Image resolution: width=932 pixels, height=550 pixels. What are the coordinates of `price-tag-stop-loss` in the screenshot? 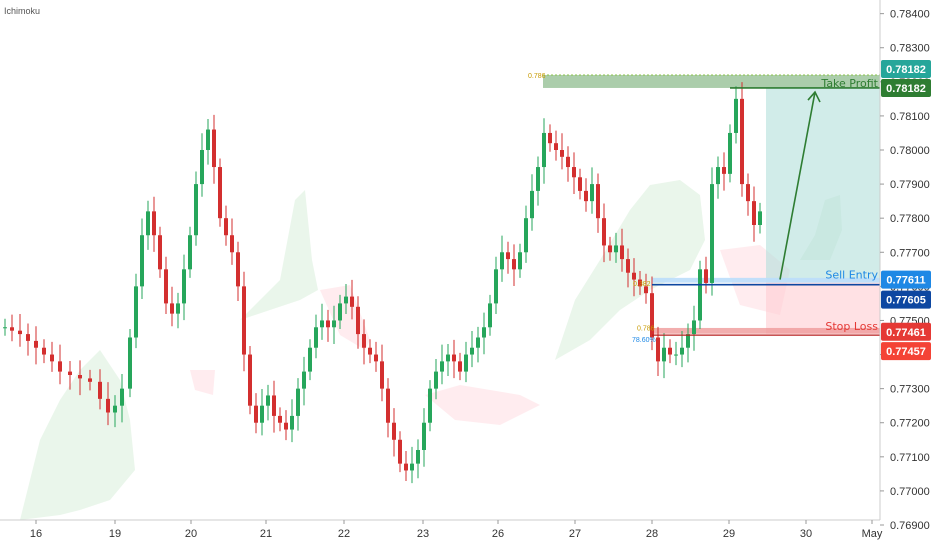 It's located at (906, 331).